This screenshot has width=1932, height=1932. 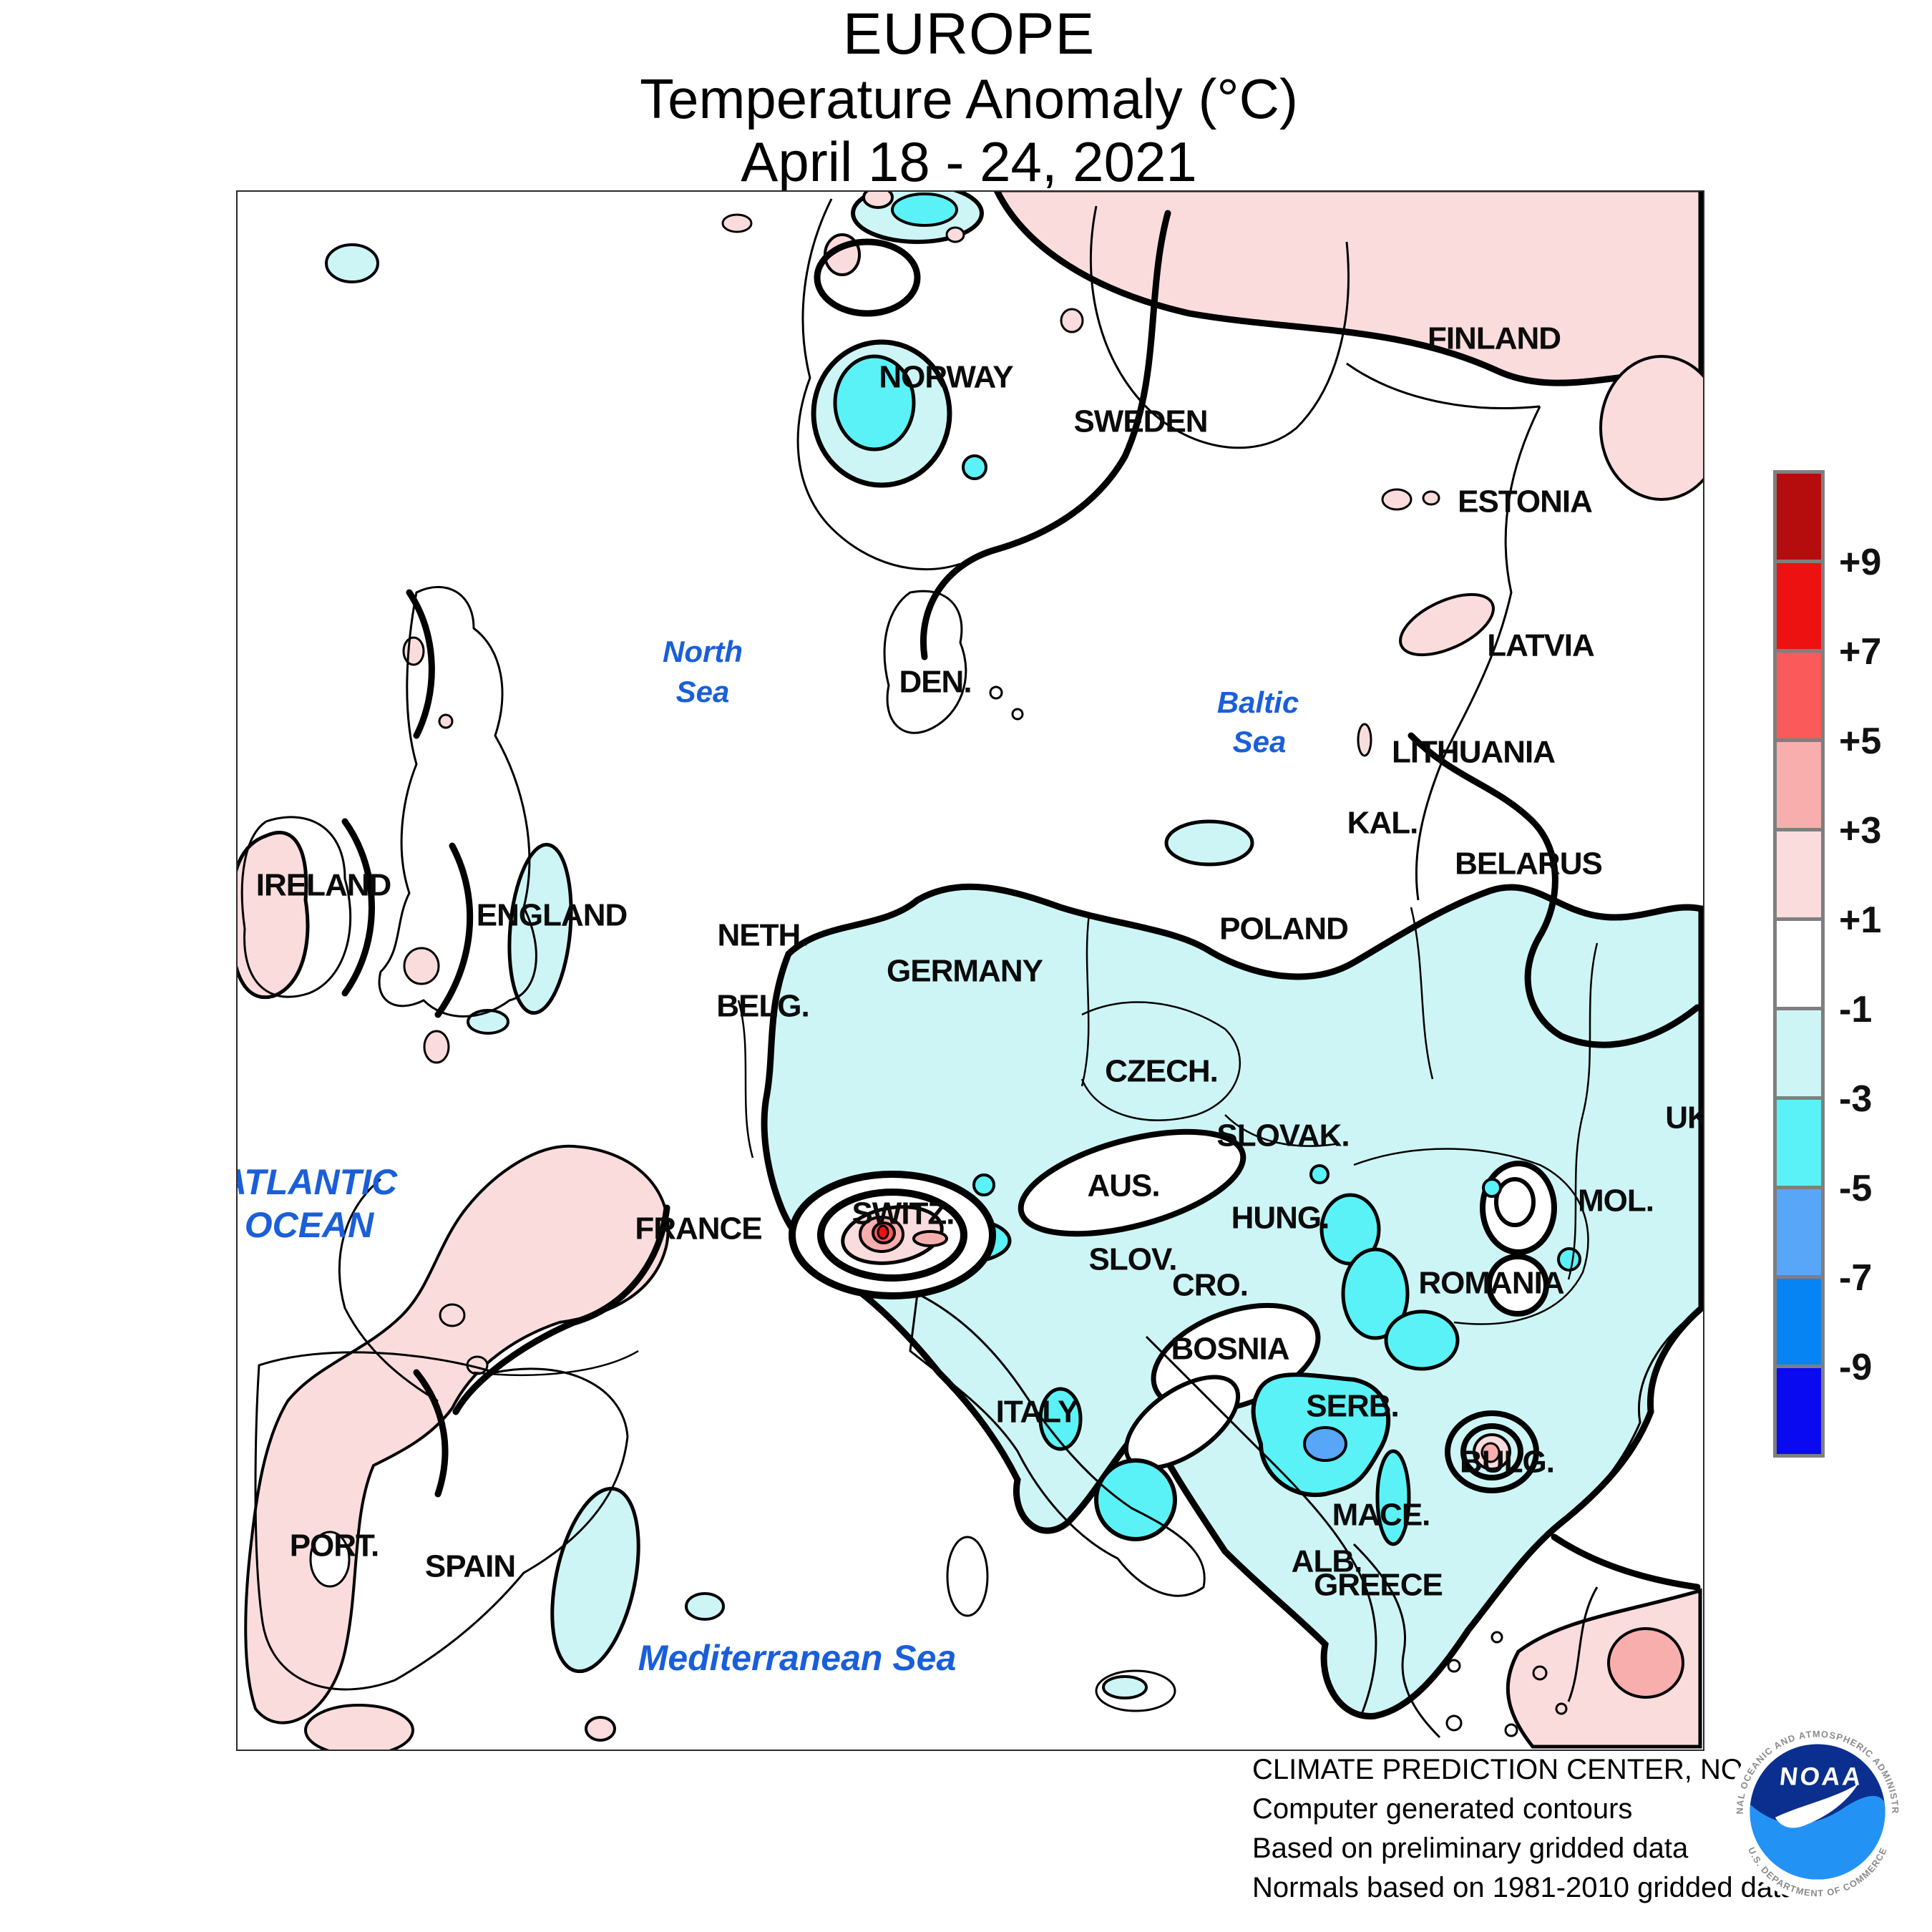 I want to click on label-spain: SPAIN, so click(x=470, y=1567).